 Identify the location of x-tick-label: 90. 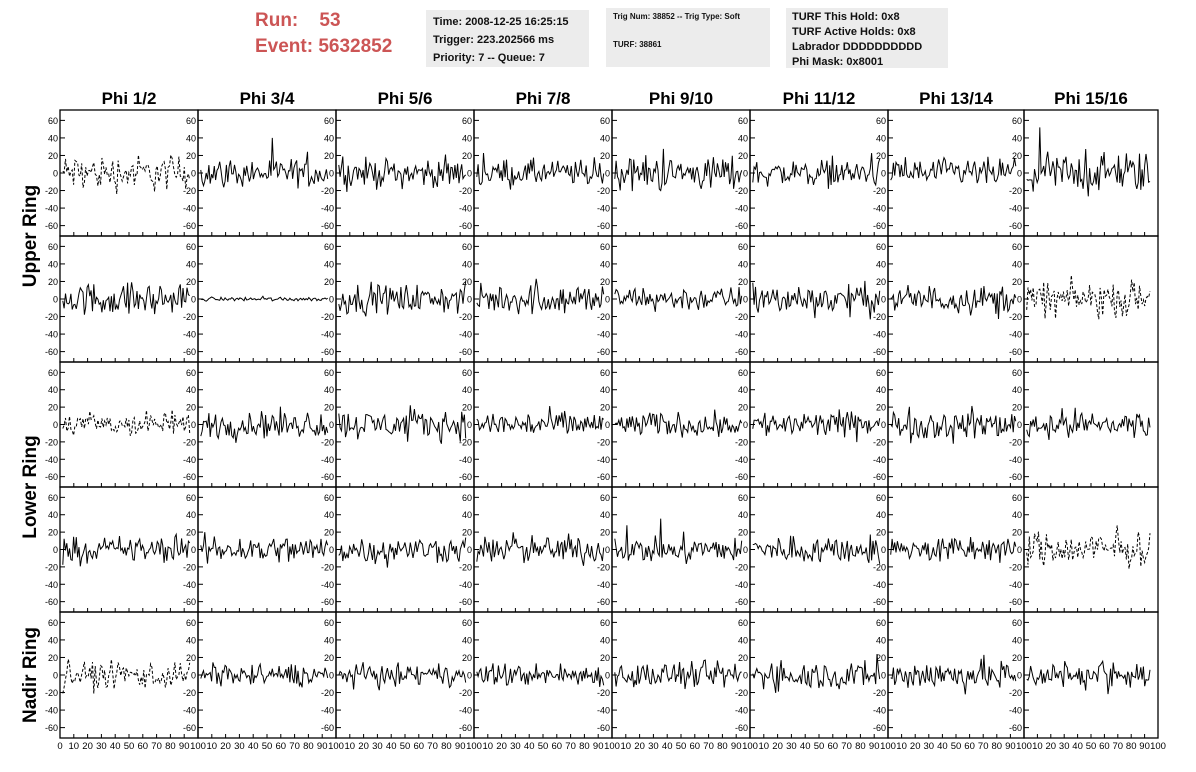
(322, 746).